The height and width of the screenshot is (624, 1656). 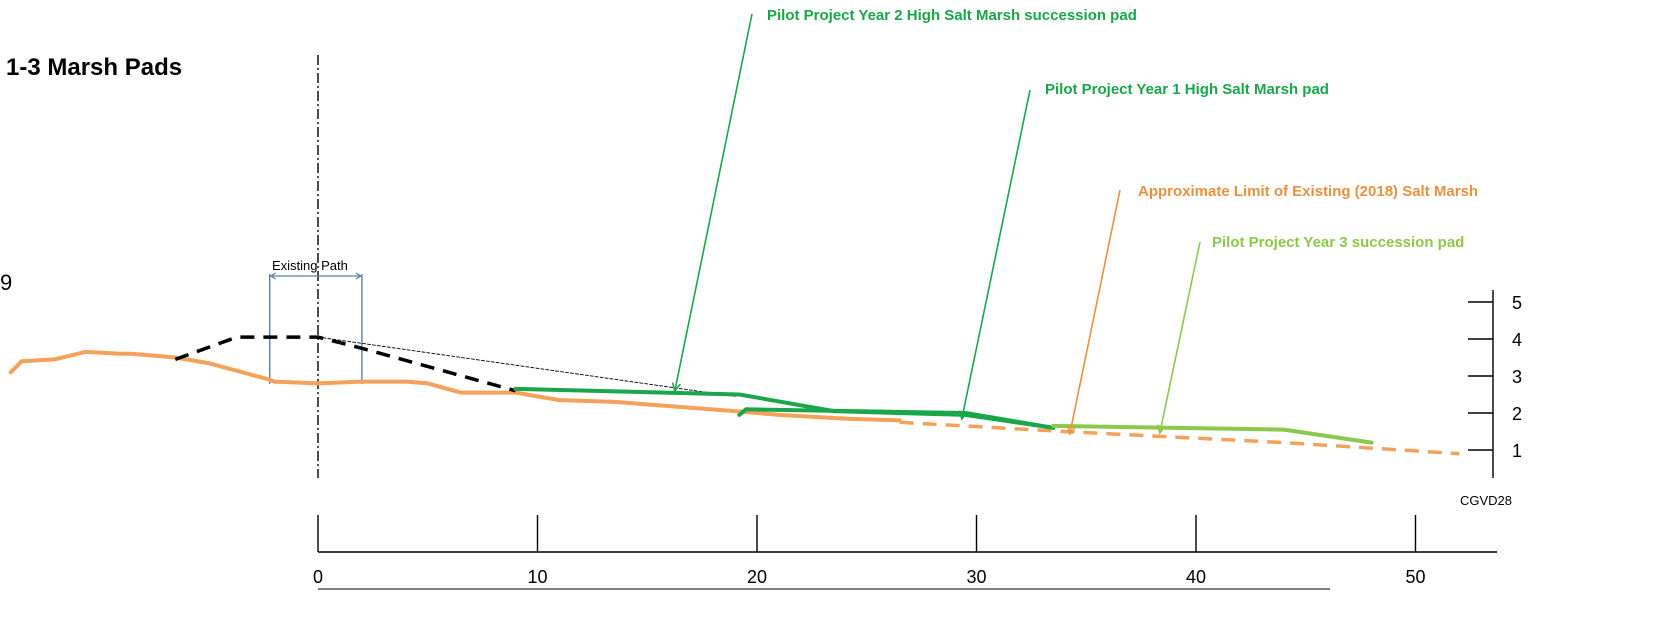 What do you see at coordinates (1486, 500) in the screenshot?
I see `datum-label: CGVD28` at bounding box center [1486, 500].